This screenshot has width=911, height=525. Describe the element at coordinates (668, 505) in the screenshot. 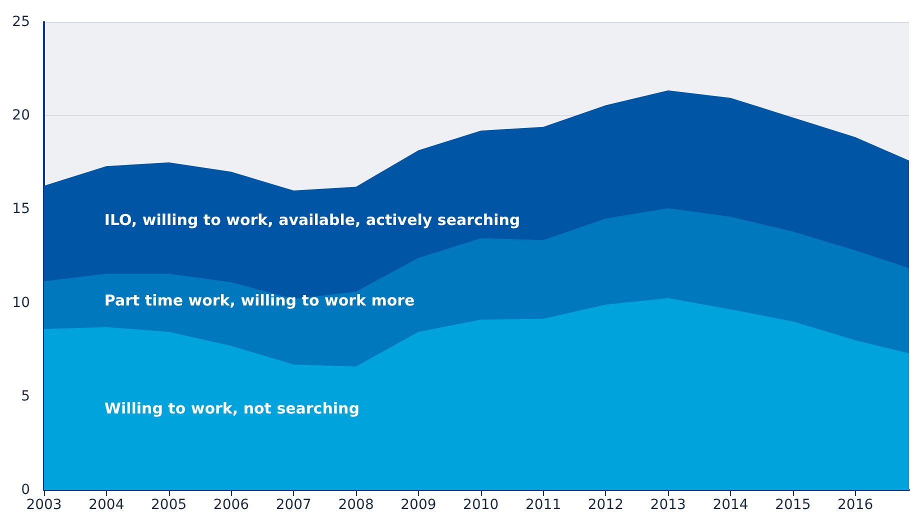

I see `x-tick-label: 2013` at that location.